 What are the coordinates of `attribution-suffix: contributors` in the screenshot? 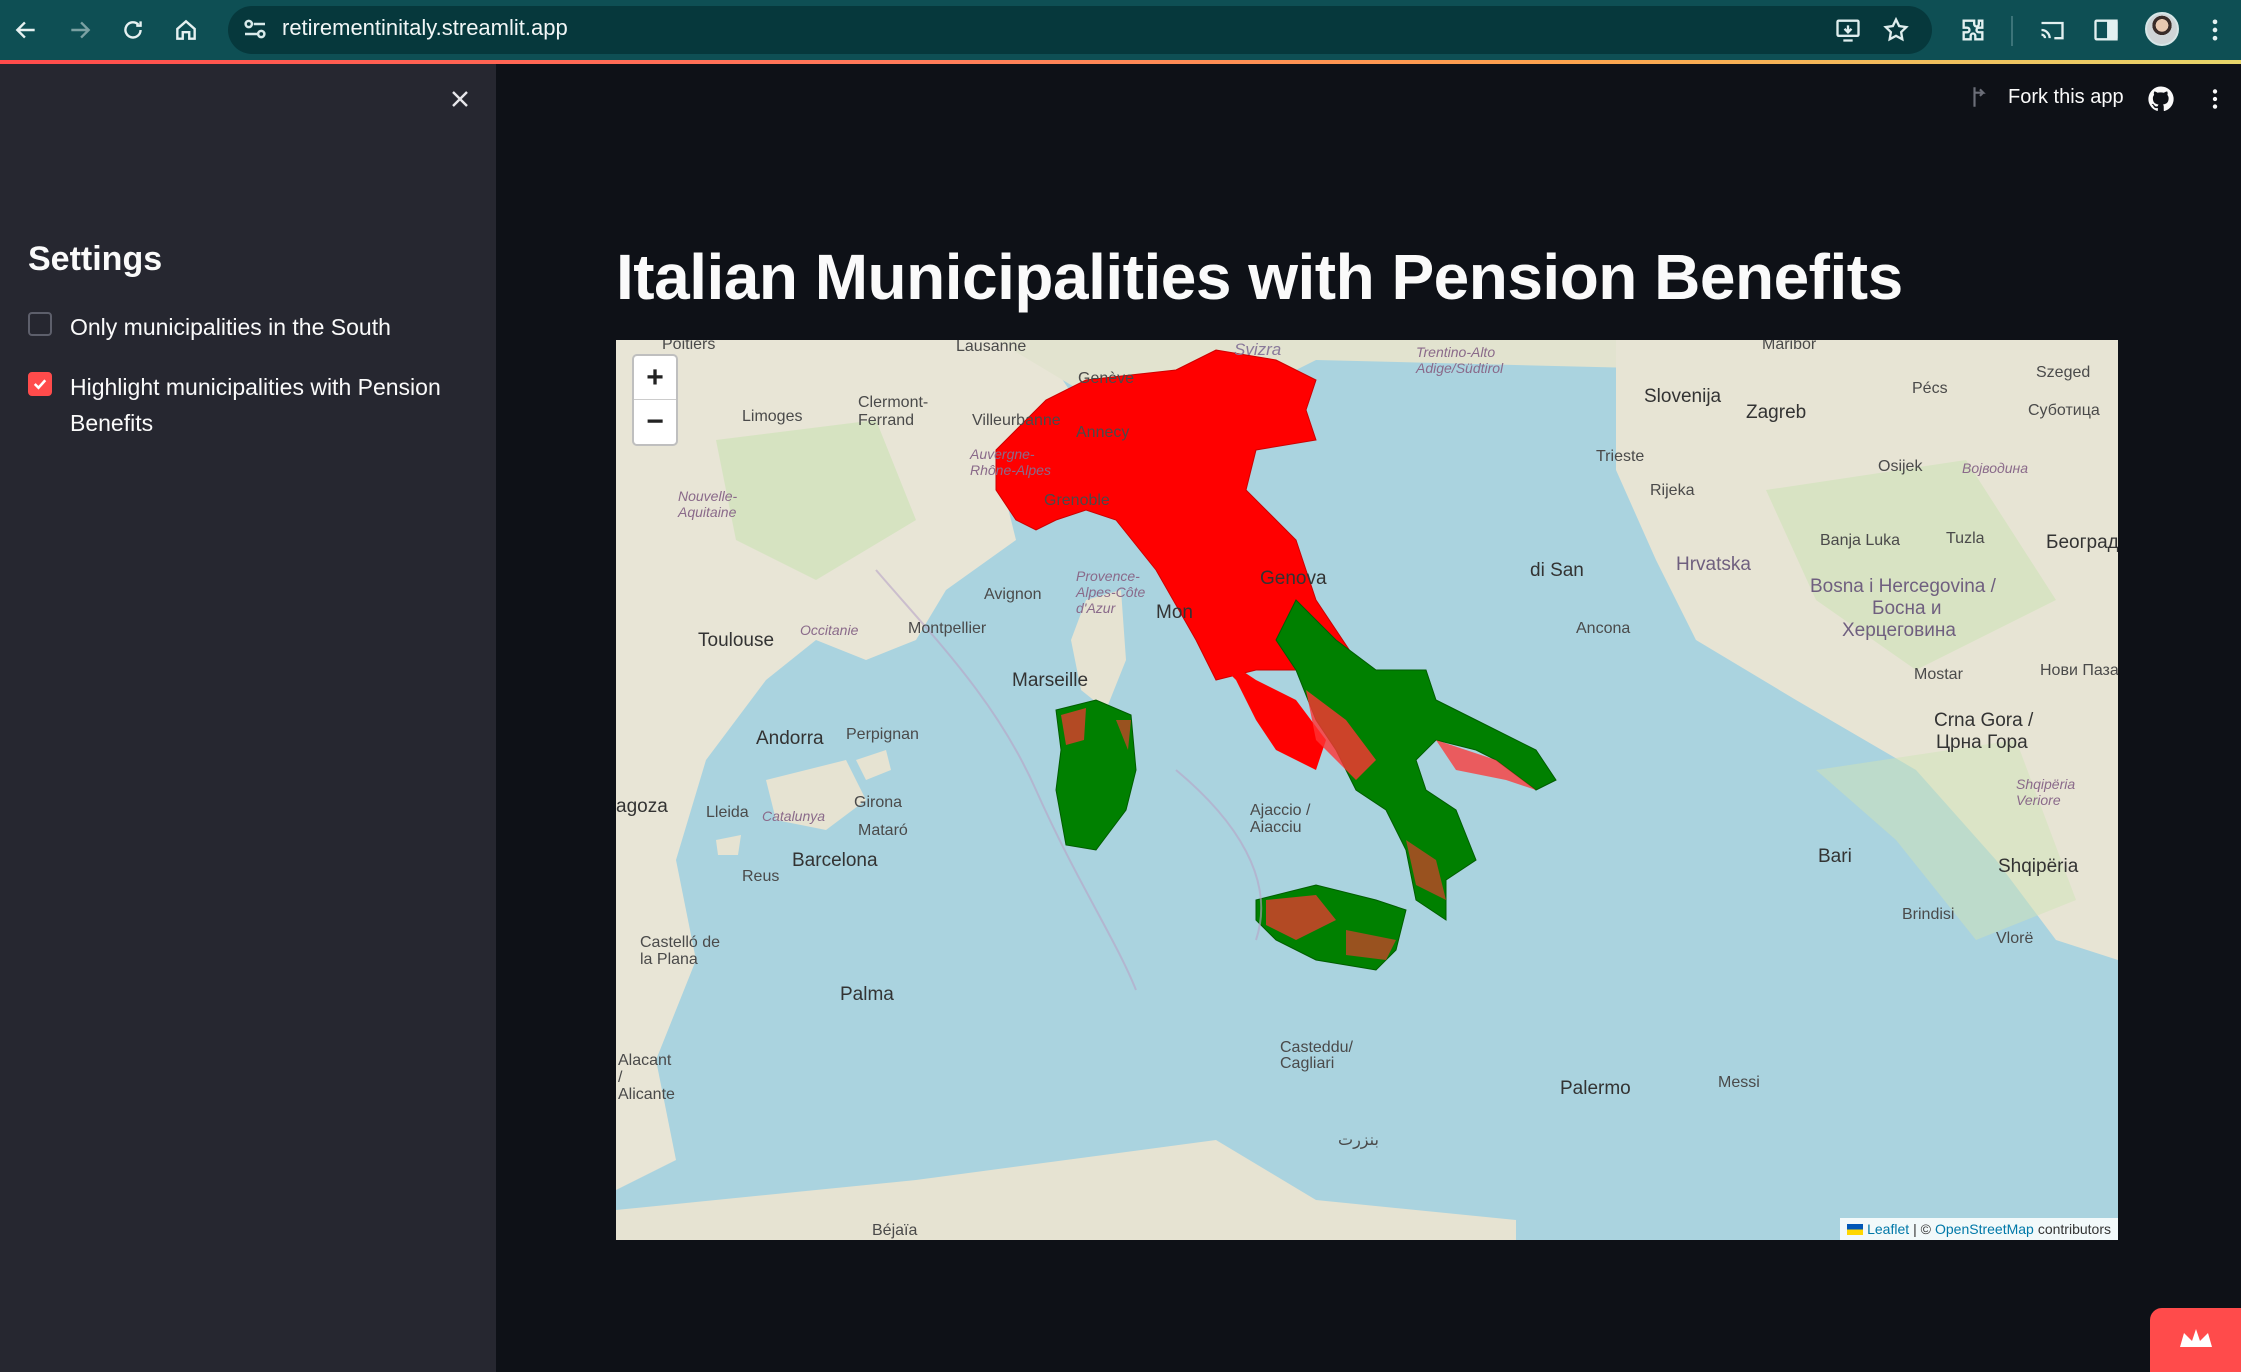 It's located at (2074, 1229).